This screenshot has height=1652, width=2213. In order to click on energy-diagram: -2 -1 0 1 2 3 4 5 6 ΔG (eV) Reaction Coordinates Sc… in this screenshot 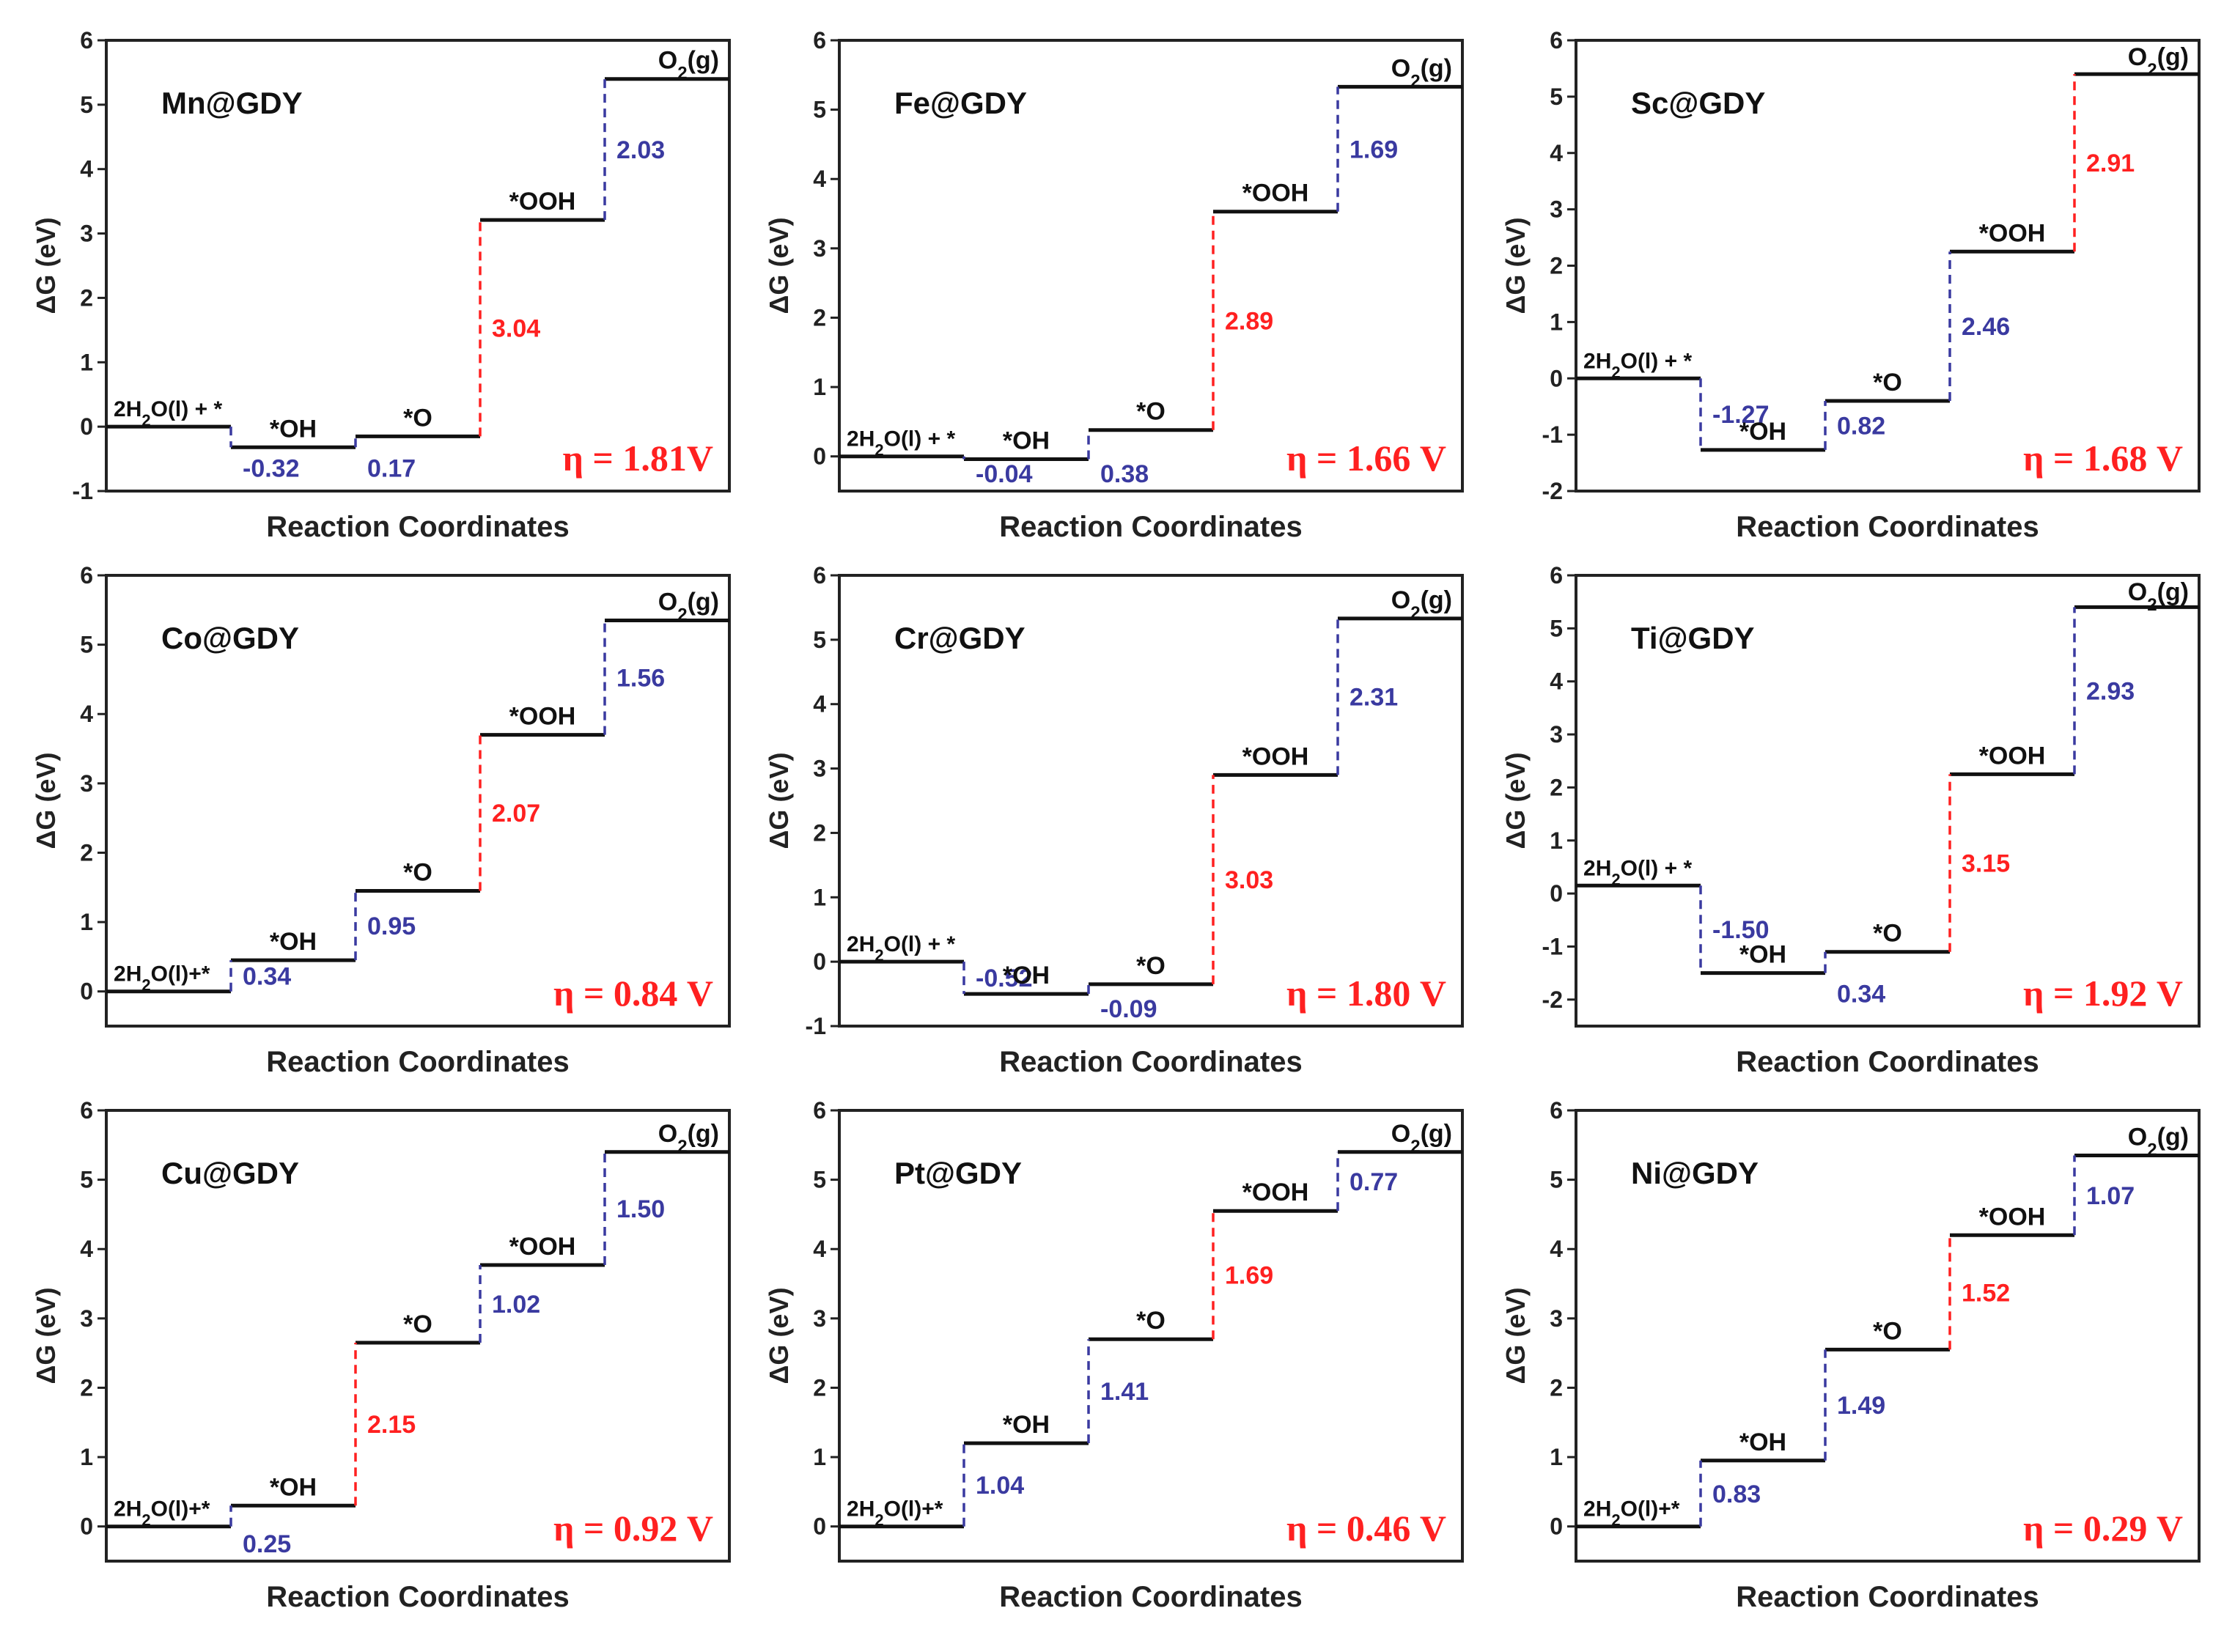, I will do `click(1851, 285)`.